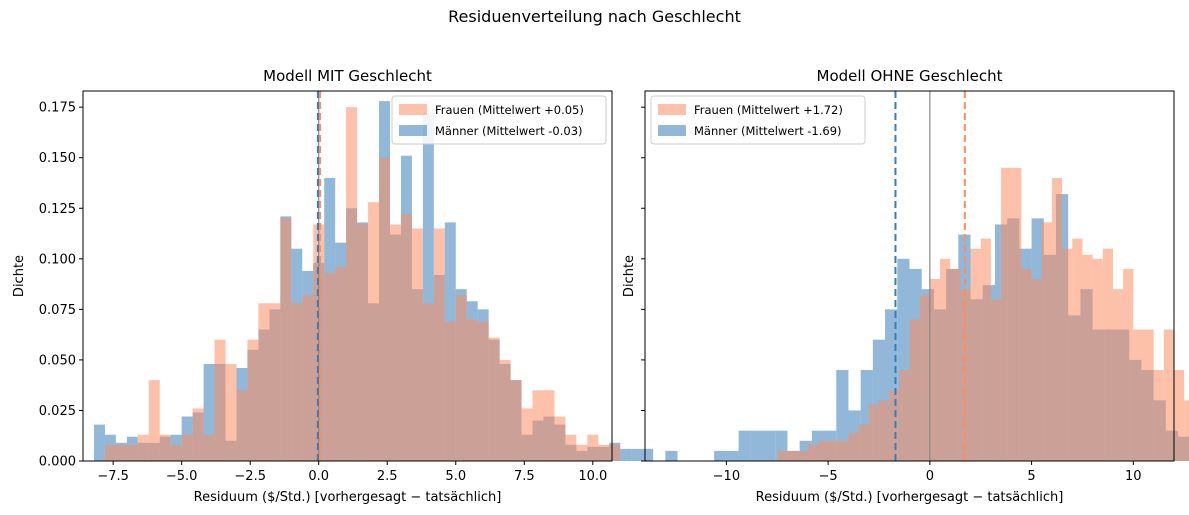 The height and width of the screenshot is (515, 1189). I want to click on y-tick-label: 0.125, so click(57, 209).